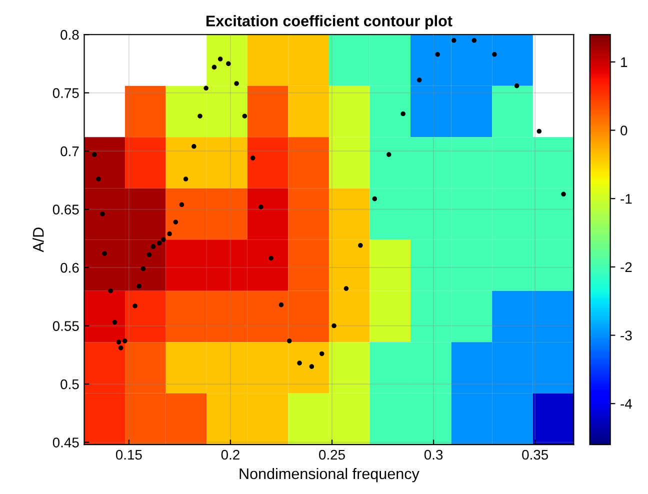 This screenshot has width=648, height=494. Describe the element at coordinates (65, 209) in the screenshot. I see `y-tick-label: 0.65` at that location.